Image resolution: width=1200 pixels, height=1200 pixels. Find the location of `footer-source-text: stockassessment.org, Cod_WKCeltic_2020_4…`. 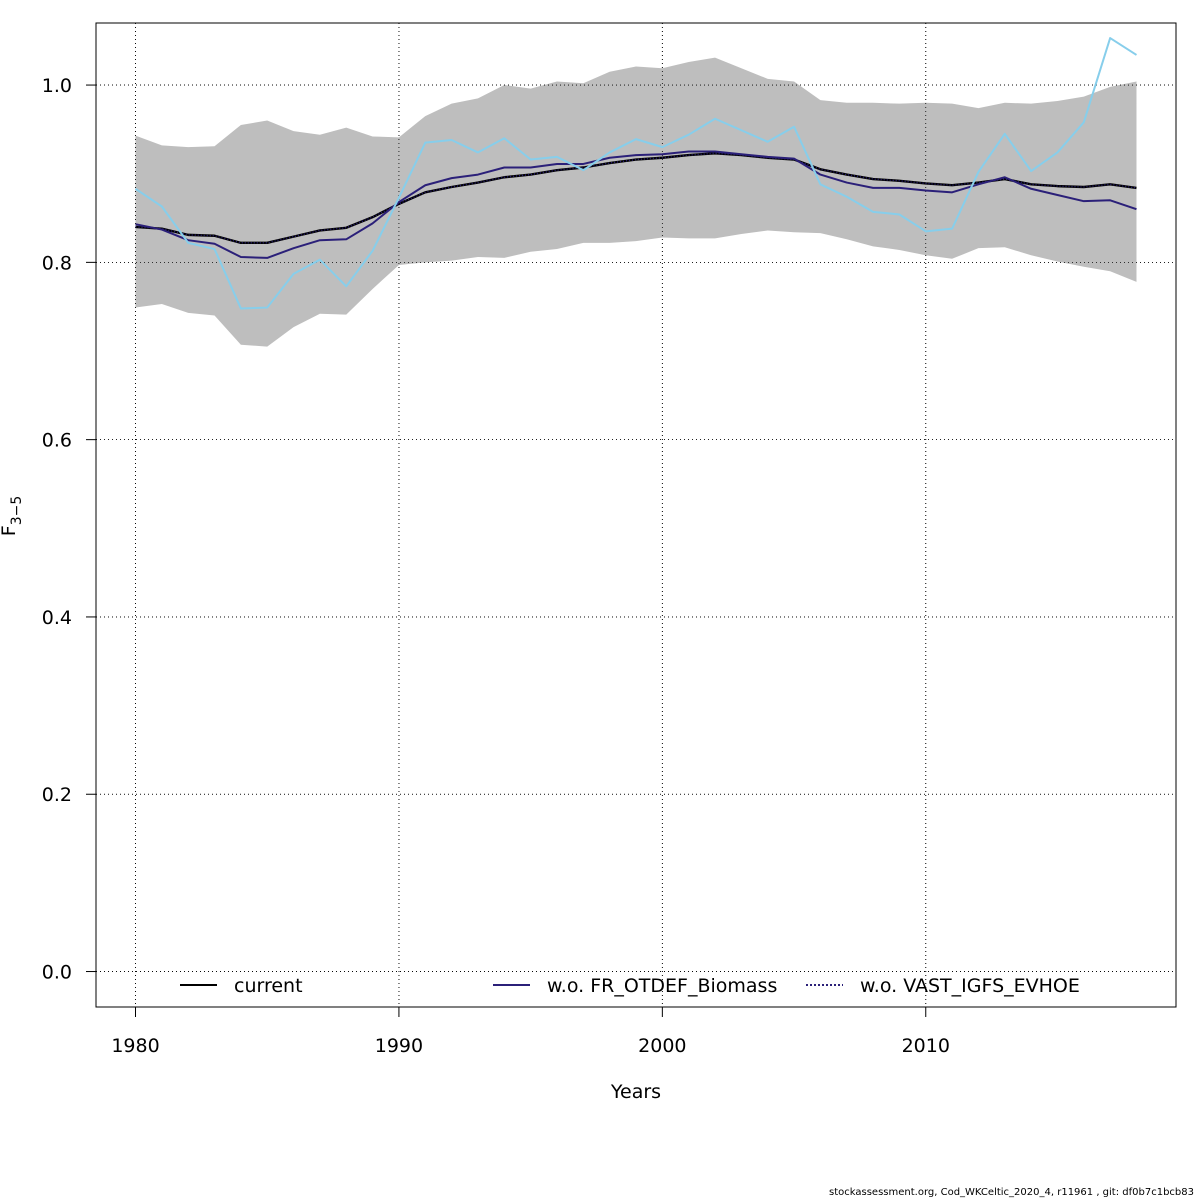

footer-source-text: stockassessment.org, Cod_WKCeltic_2020_4… is located at coordinates (1011, 1192).